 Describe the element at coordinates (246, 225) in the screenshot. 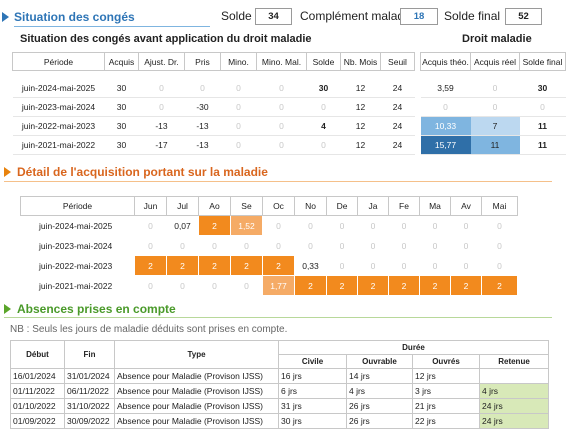

I see `month-cell: 1,52` at that location.